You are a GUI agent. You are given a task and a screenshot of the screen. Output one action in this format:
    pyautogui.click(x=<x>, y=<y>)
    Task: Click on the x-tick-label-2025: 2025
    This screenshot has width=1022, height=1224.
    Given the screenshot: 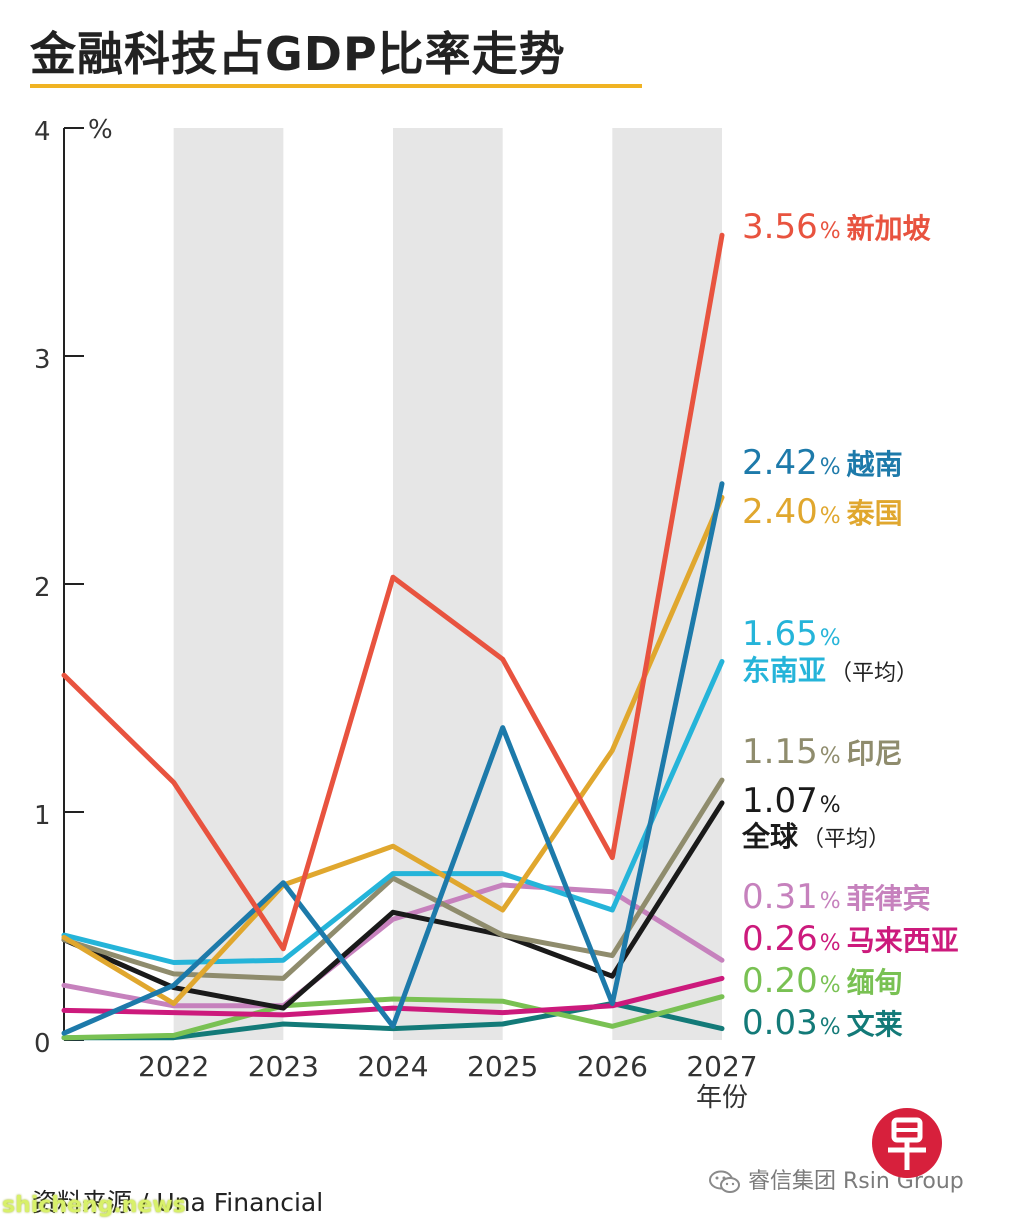 What is the action you would take?
    pyautogui.click(x=502, y=1066)
    